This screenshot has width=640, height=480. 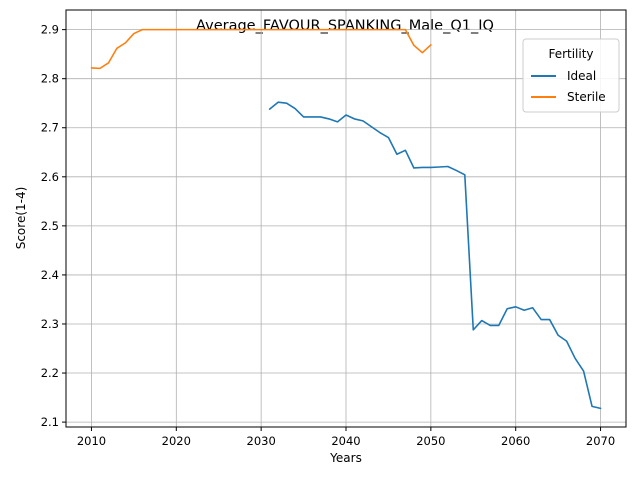 I want to click on x-tick-label: 2030, so click(x=261, y=441).